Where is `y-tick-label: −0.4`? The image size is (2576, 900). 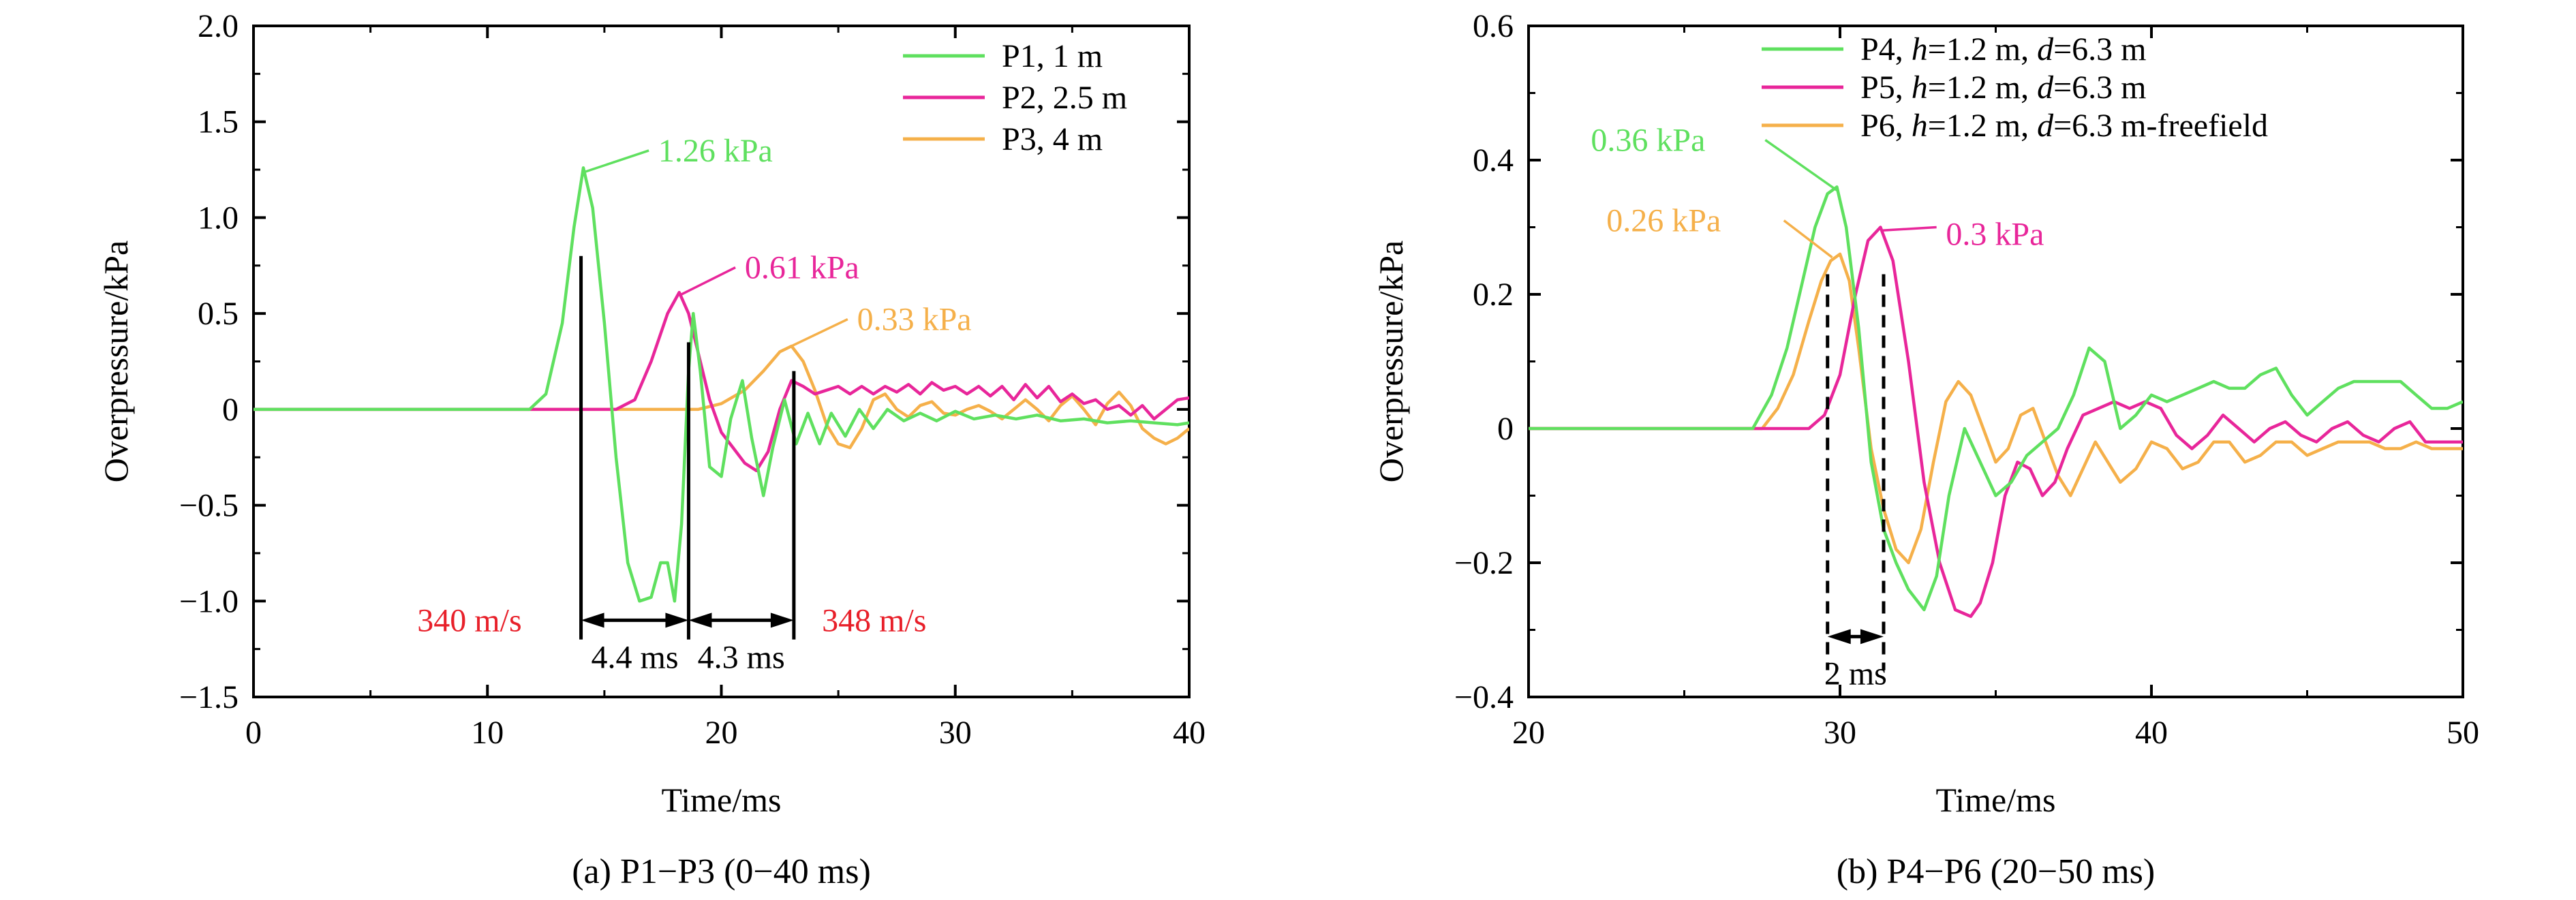
y-tick-label: −0.4 is located at coordinates (1484, 697).